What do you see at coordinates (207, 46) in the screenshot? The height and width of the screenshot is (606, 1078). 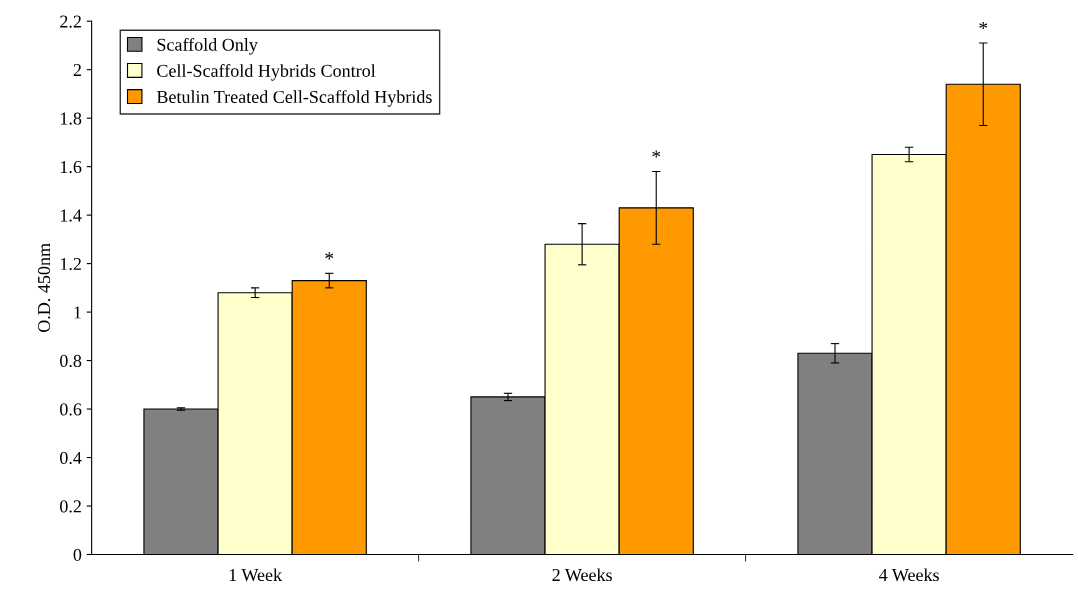 I see `legend-label: Scaffold Only` at bounding box center [207, 46].